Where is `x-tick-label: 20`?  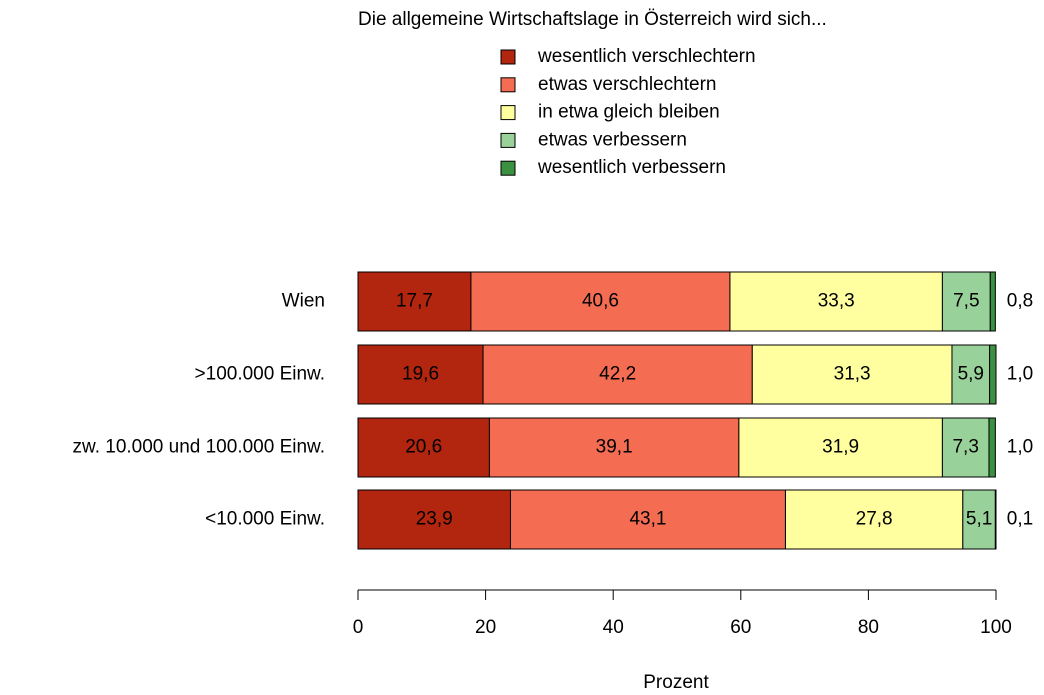 x-tick-label: 20 is located at coordinates (485, 627).